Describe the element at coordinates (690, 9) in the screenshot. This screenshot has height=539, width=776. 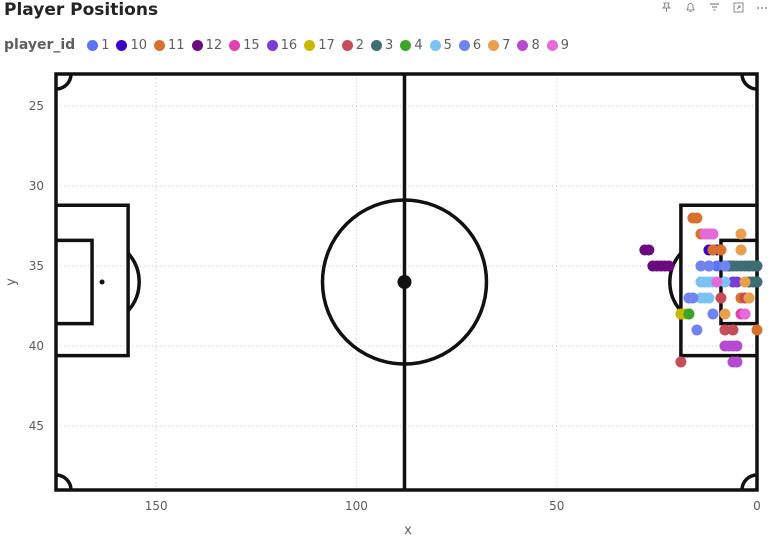
I see `bell-icon` at that location.